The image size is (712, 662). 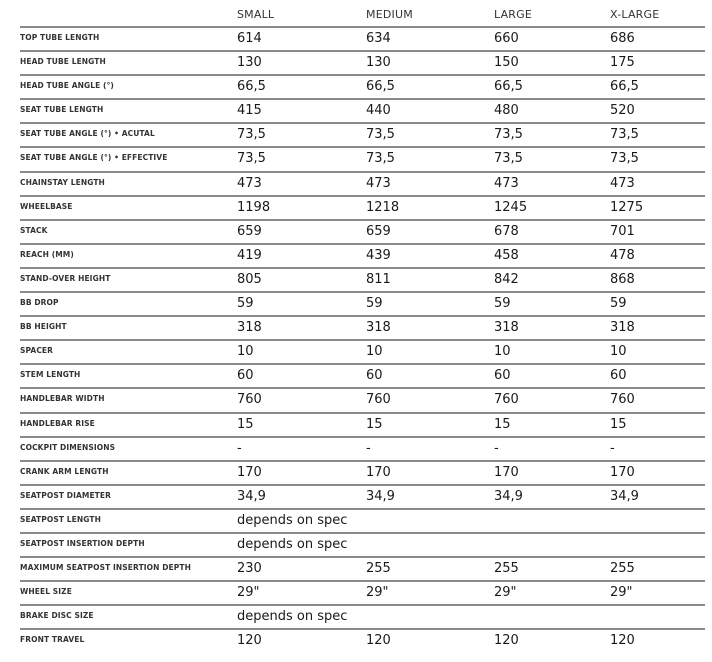 What do you see at coordinates (378, 569) in the screenshot?
I see `cell-value: 255` at bounding box center [378, 569].